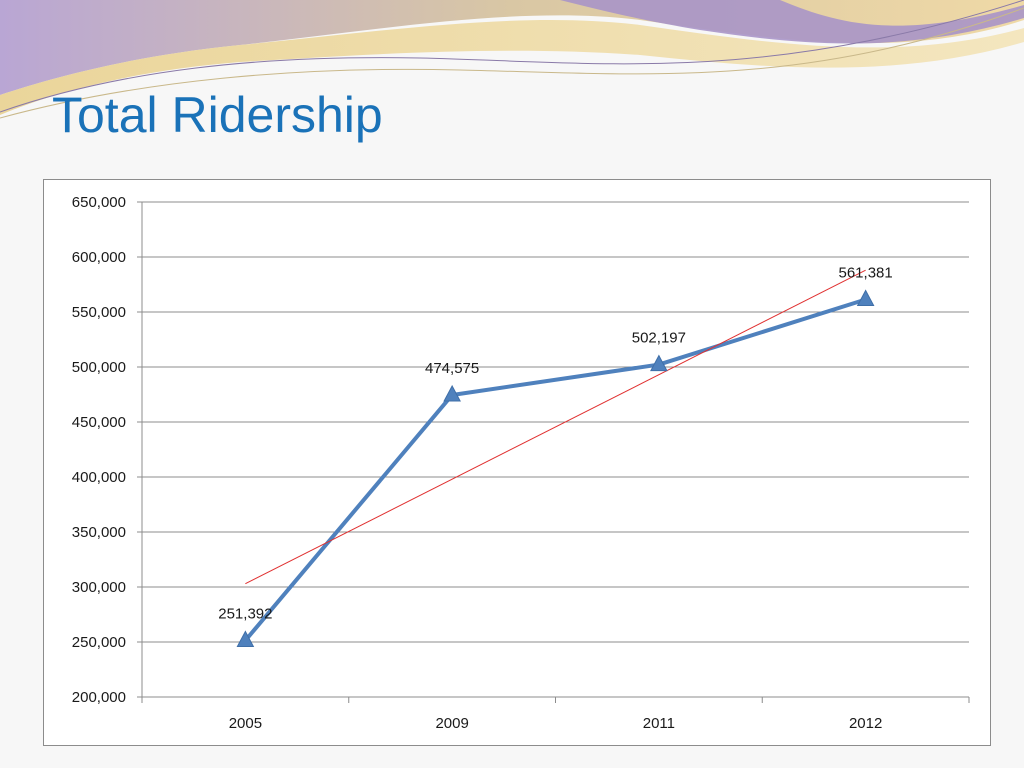 This screenshot has width=1024, height=768. Describe the element at coordinates (866, 272) in the screenshot. I see `data-label: 561,381` at that location.